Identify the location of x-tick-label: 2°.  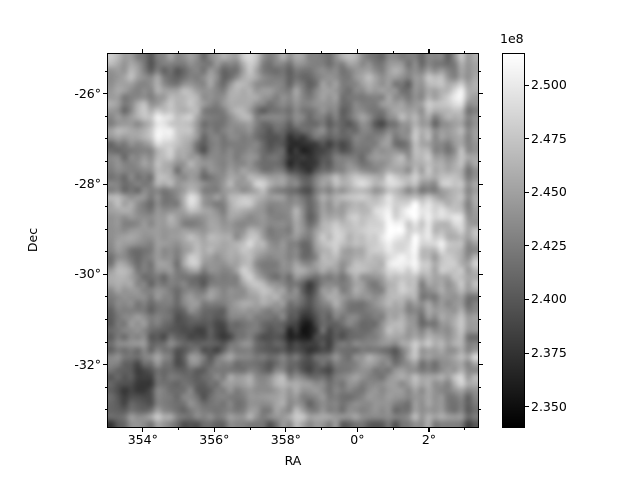
(429, 439).